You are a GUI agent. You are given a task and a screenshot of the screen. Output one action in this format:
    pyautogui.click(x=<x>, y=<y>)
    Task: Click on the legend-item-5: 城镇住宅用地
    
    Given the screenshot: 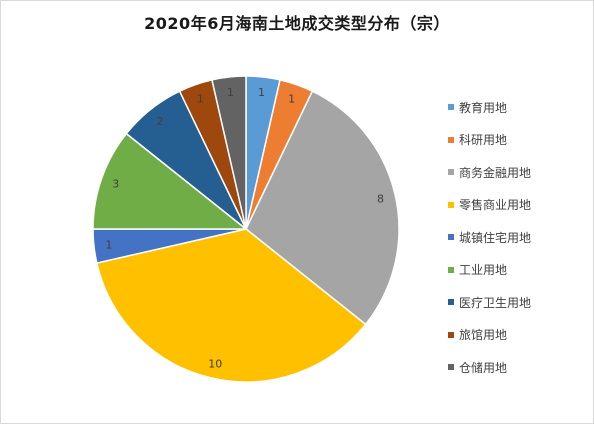 What is the action you would take?
    pyautogui.click(x=518, y=237)
    